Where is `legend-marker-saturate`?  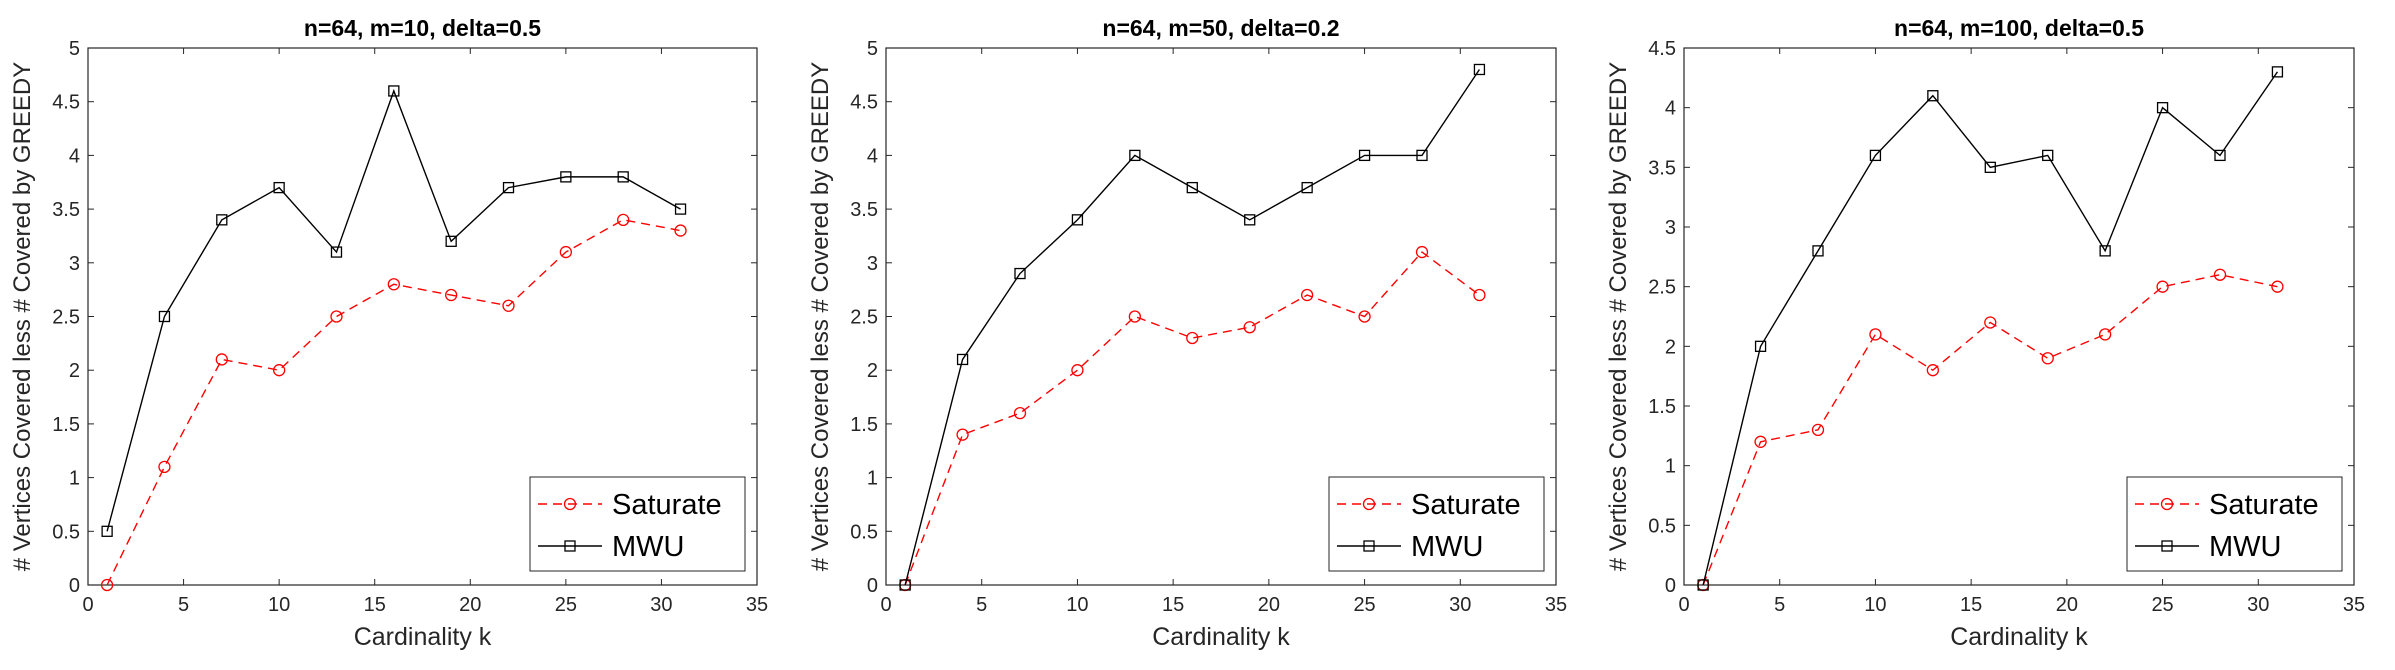 legend-marker-saturate is located at coordinates (570, 504).